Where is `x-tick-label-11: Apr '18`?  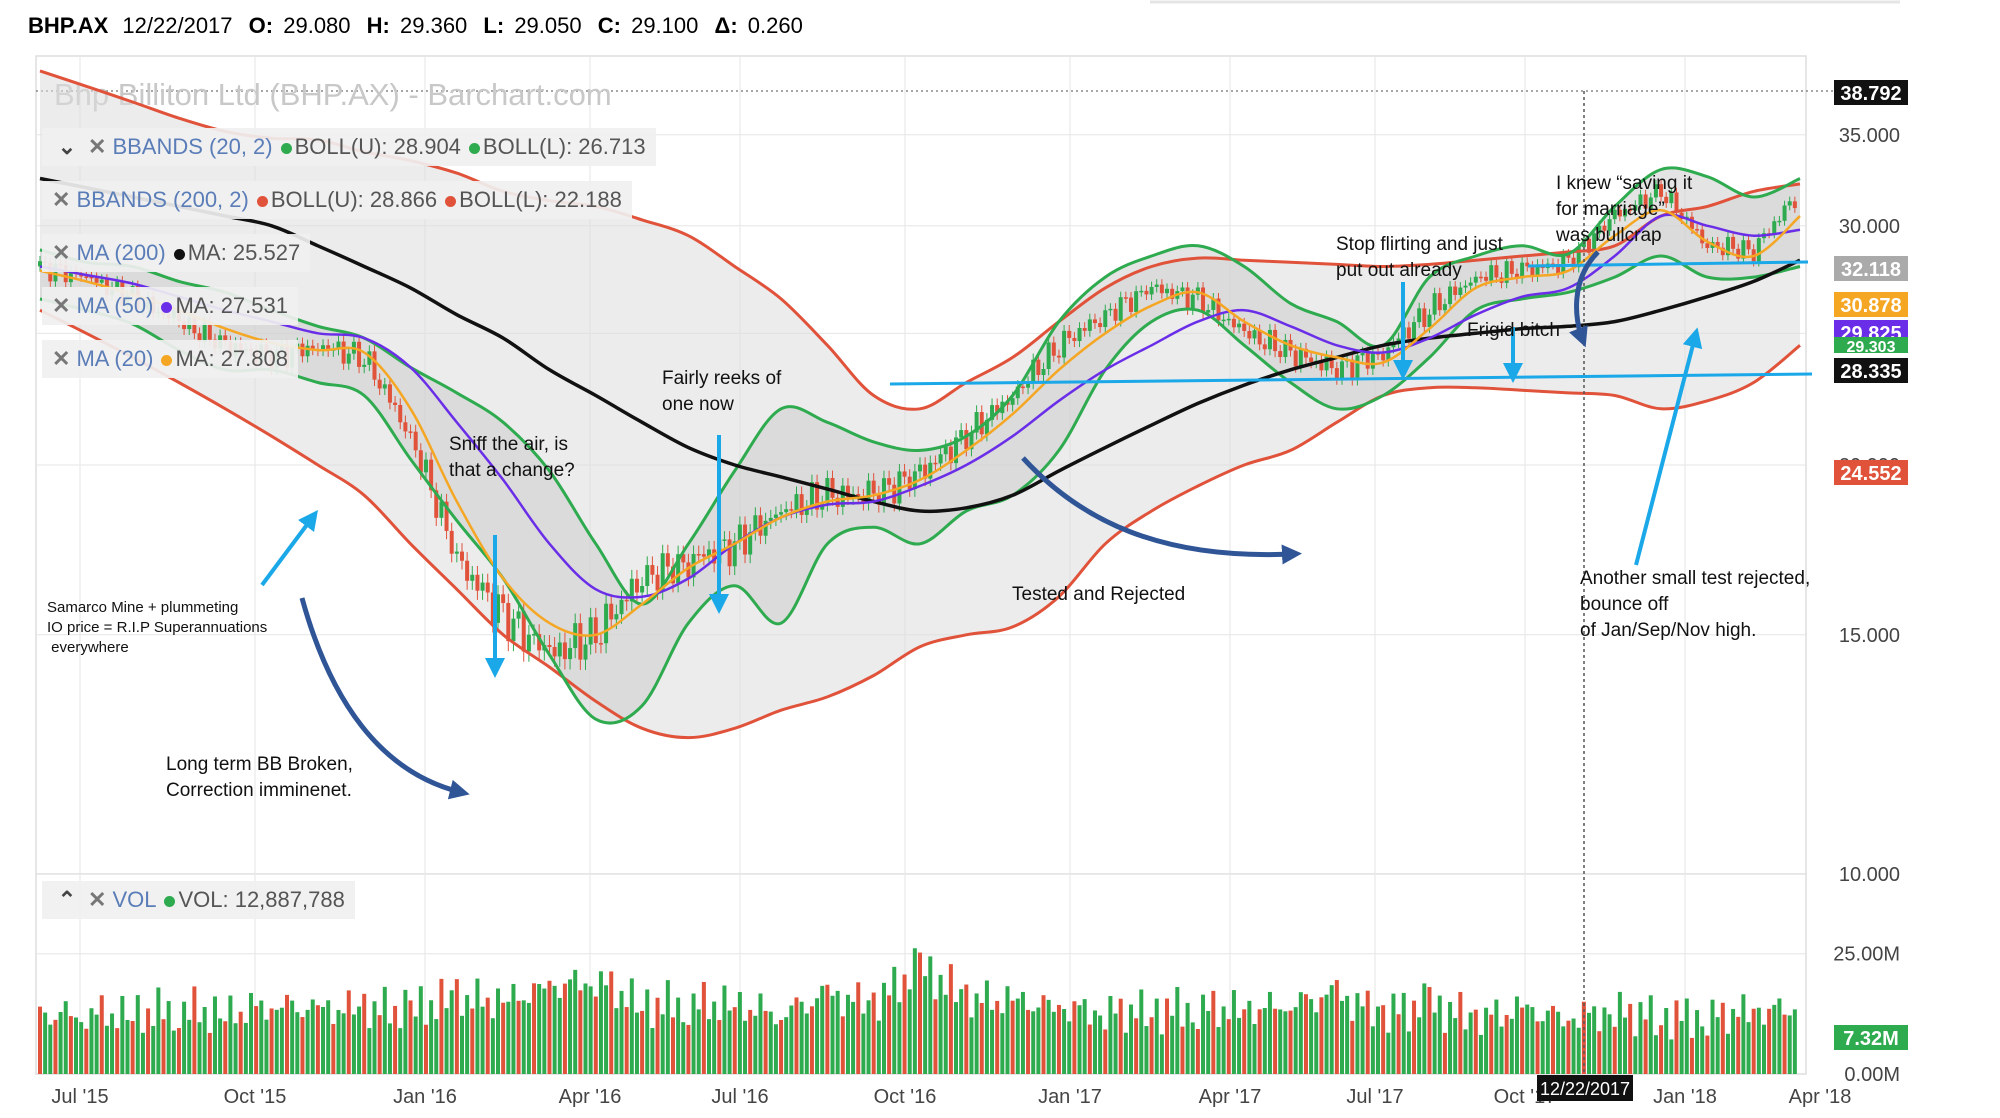
x-tick-label-11: Apr '18 is located at coordinates (1820, 1097).